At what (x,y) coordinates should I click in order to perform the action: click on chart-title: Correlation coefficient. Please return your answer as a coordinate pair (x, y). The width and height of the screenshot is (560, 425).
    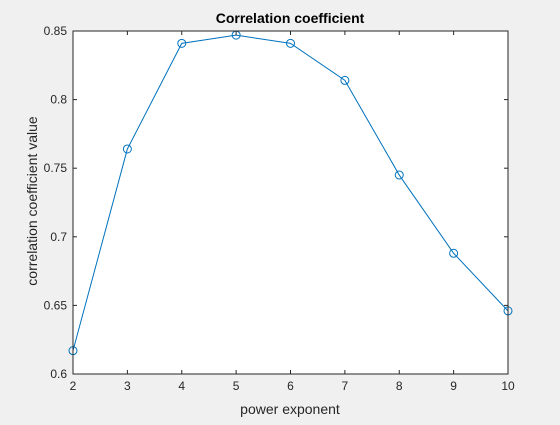
    Looking at the image, I should click on (290, 18).